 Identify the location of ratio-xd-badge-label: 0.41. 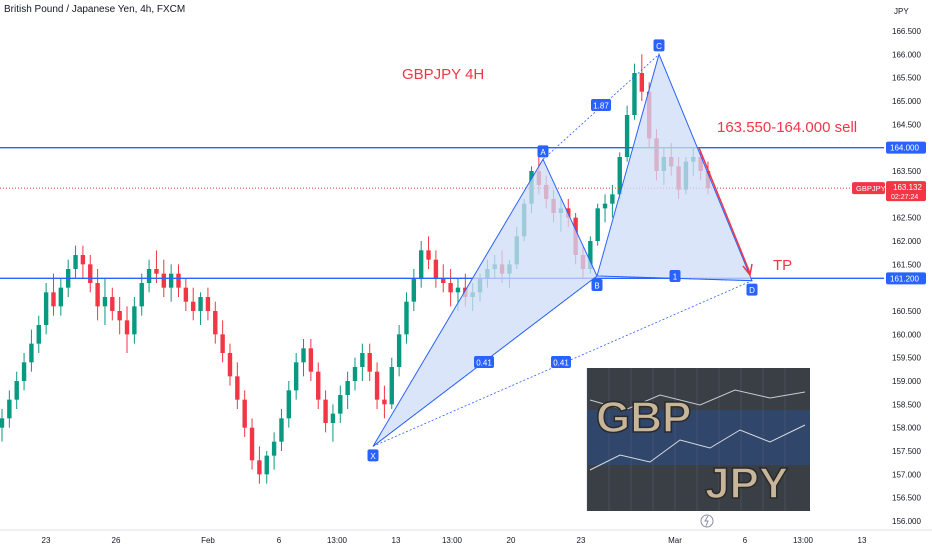
(561, 363).